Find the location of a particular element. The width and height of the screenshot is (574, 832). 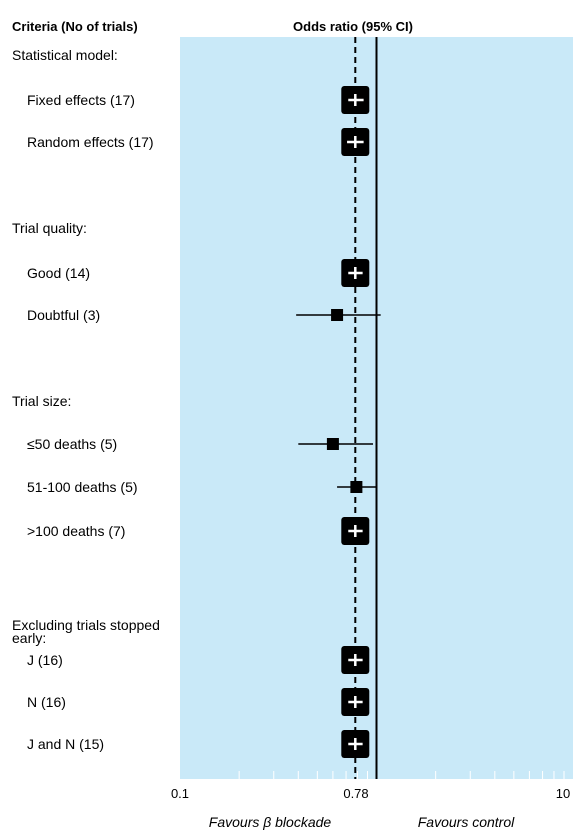

favours-control-label: Favours control is located at coordinates (466, 822).